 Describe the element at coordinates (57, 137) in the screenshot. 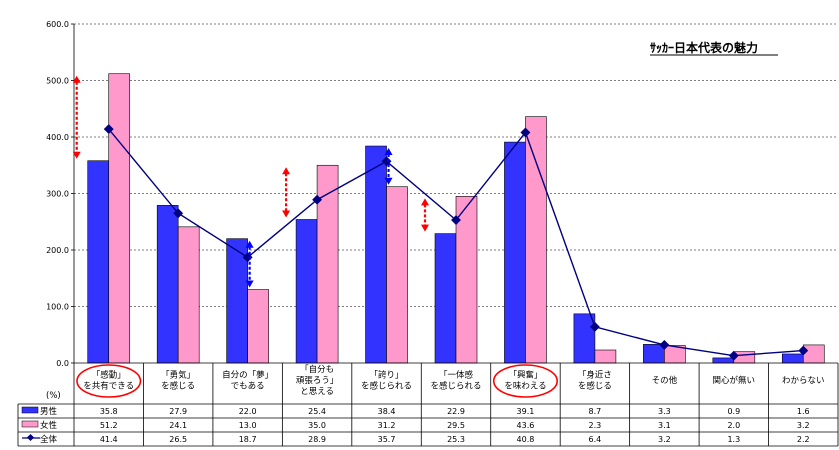

I see `y-tick-label: 400.0` at that location.